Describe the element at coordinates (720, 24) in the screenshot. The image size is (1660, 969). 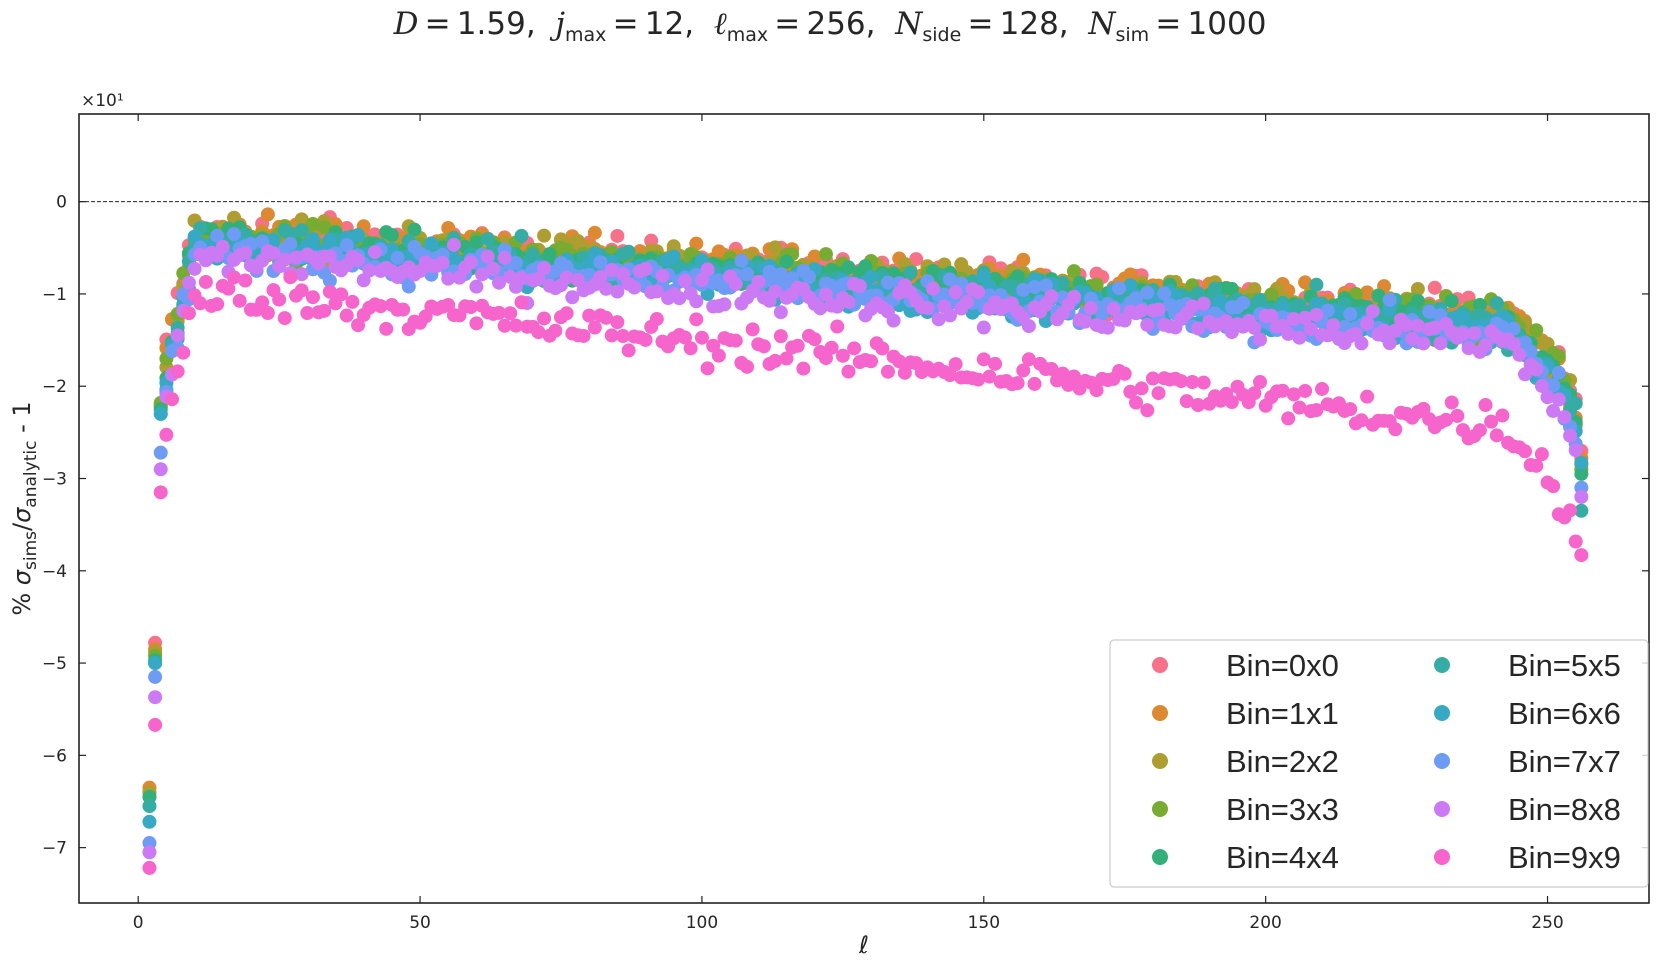
I see `title-l-symbol: ℓ` at that location.